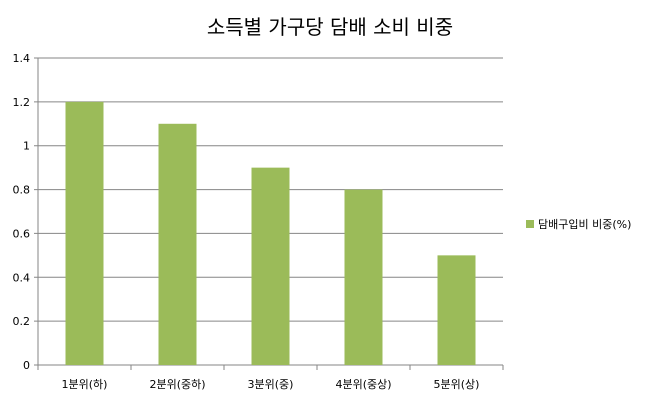 The height and width of the screenshot is (406, 661). What do you see at coordinates (26, 365) in the screenshot?
I see `y-tick-label: 0` at bounding box center [26, 365].